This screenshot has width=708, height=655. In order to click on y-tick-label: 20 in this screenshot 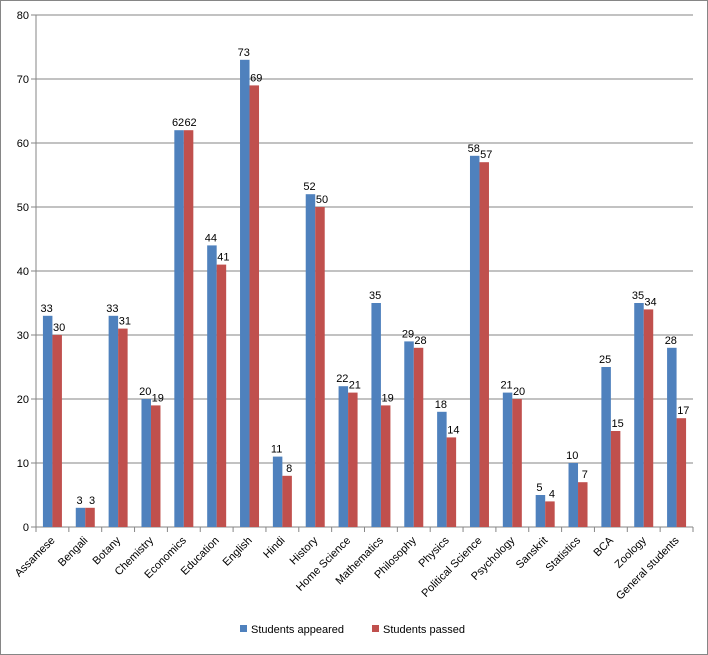, I will do `click(23, 400)`.